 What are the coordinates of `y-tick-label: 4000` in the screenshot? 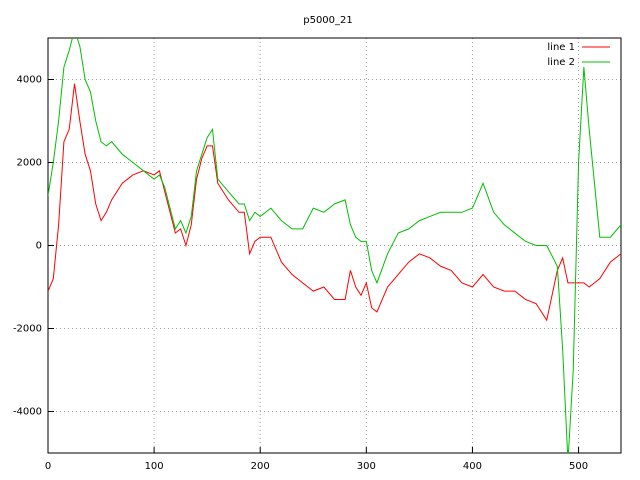 It's located at (29, 80).